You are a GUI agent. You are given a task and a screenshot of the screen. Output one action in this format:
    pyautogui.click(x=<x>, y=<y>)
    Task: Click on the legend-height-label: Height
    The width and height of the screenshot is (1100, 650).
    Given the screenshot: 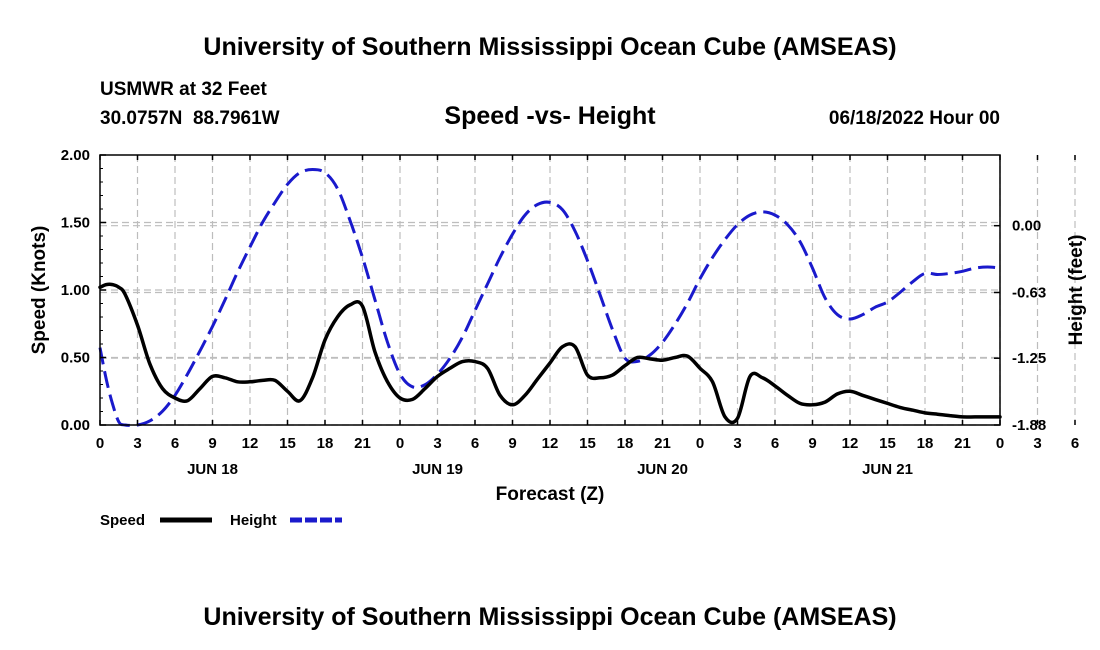 What is the action you would take?
    pyautogui.click(x=253, y=520)
    